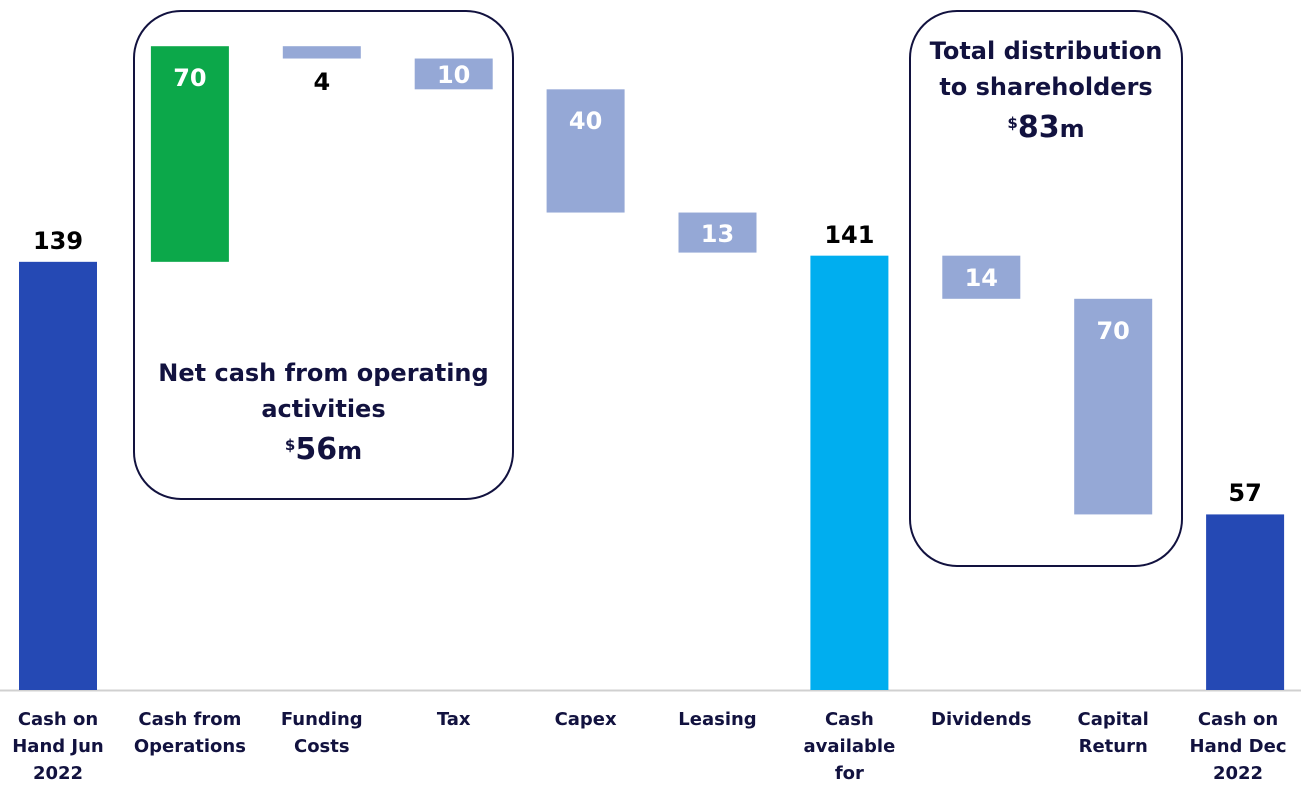 The image size is (1301, 785). I want to click on amount: 56, so click(316, 449).